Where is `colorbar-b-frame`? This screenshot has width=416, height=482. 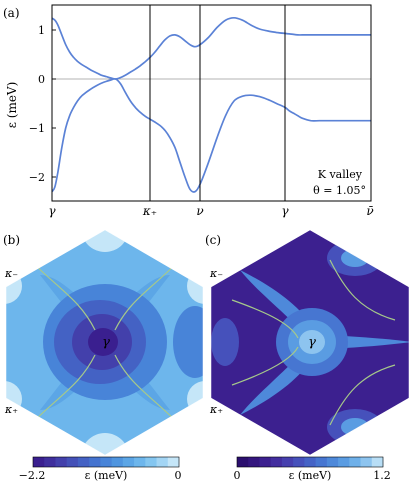 colorbar-b-frame is located at coordinates (106, 462).